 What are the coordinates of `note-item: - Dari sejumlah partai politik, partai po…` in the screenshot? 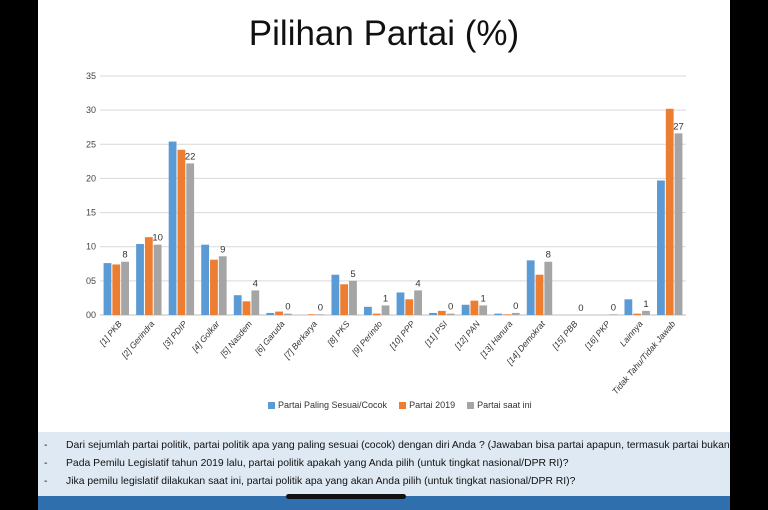 It's located at (387, 445).